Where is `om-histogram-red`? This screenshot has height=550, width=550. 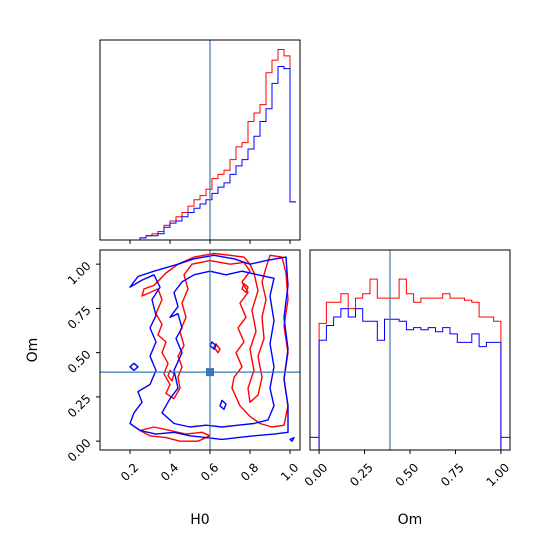
om-histogram-red is located at coordinates (410, 364).